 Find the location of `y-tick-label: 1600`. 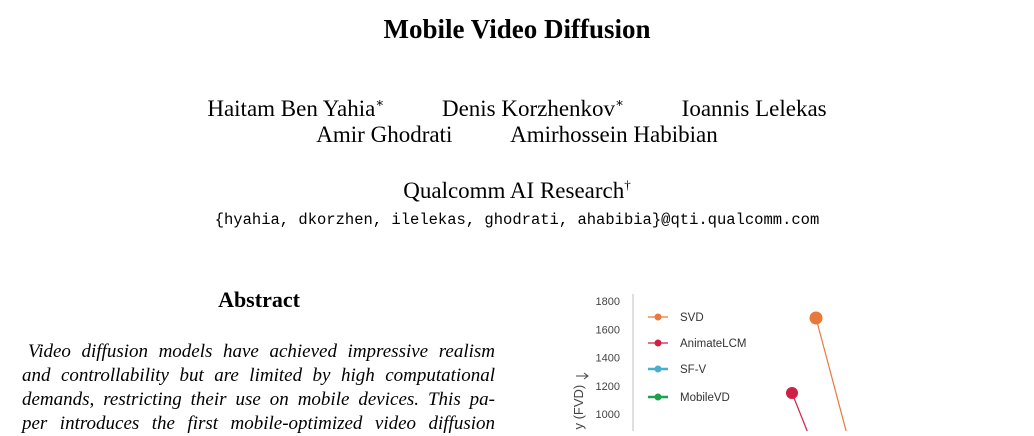

y-tick-label: 1600 is located at coordinates (608, 330).